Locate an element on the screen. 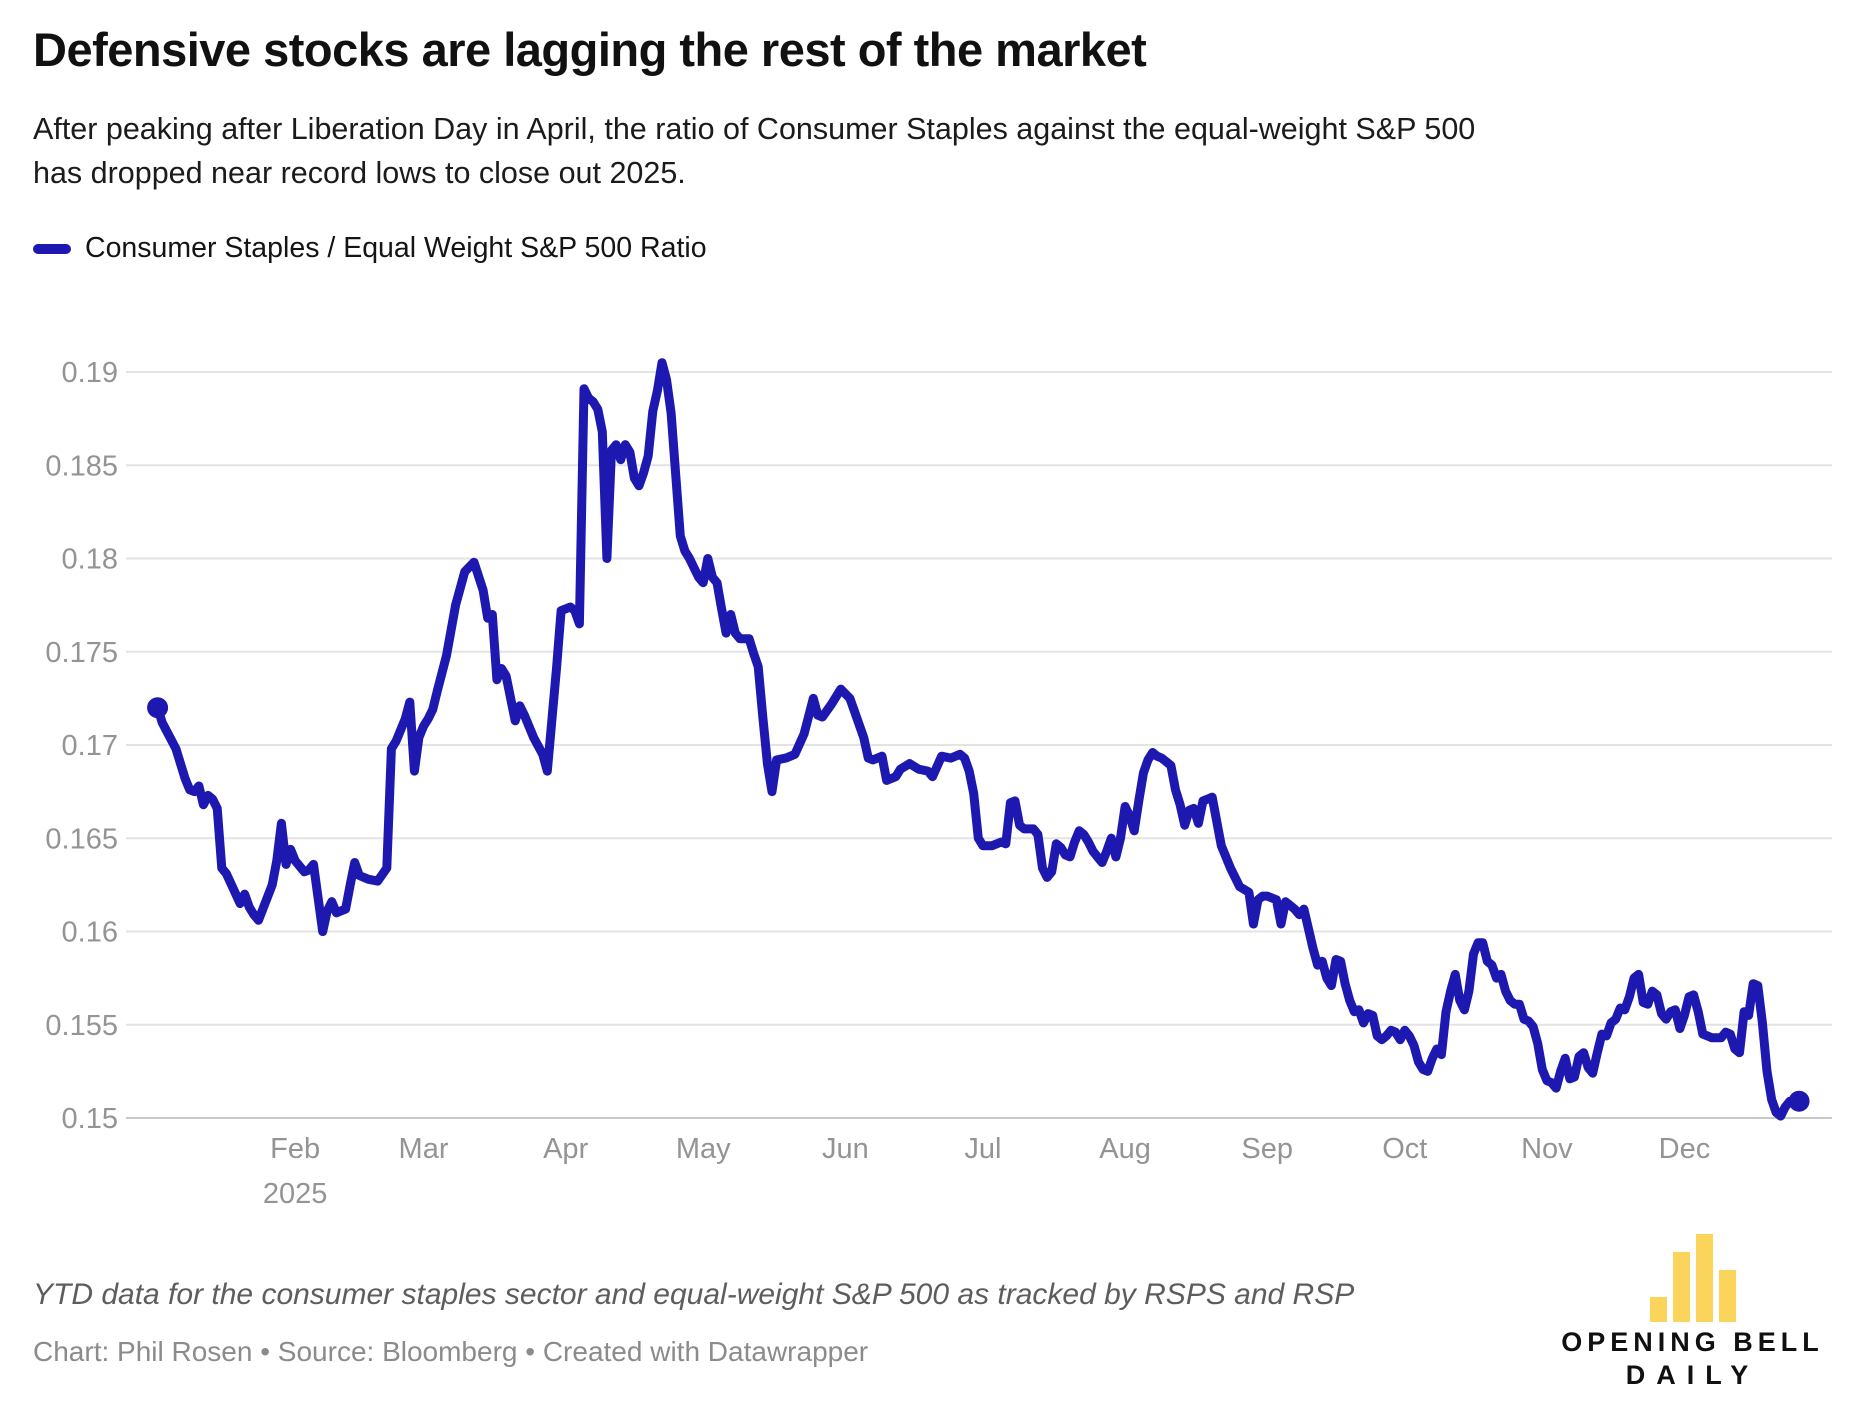  x-tick-label: Jun is located at coordinates (845, 1149).